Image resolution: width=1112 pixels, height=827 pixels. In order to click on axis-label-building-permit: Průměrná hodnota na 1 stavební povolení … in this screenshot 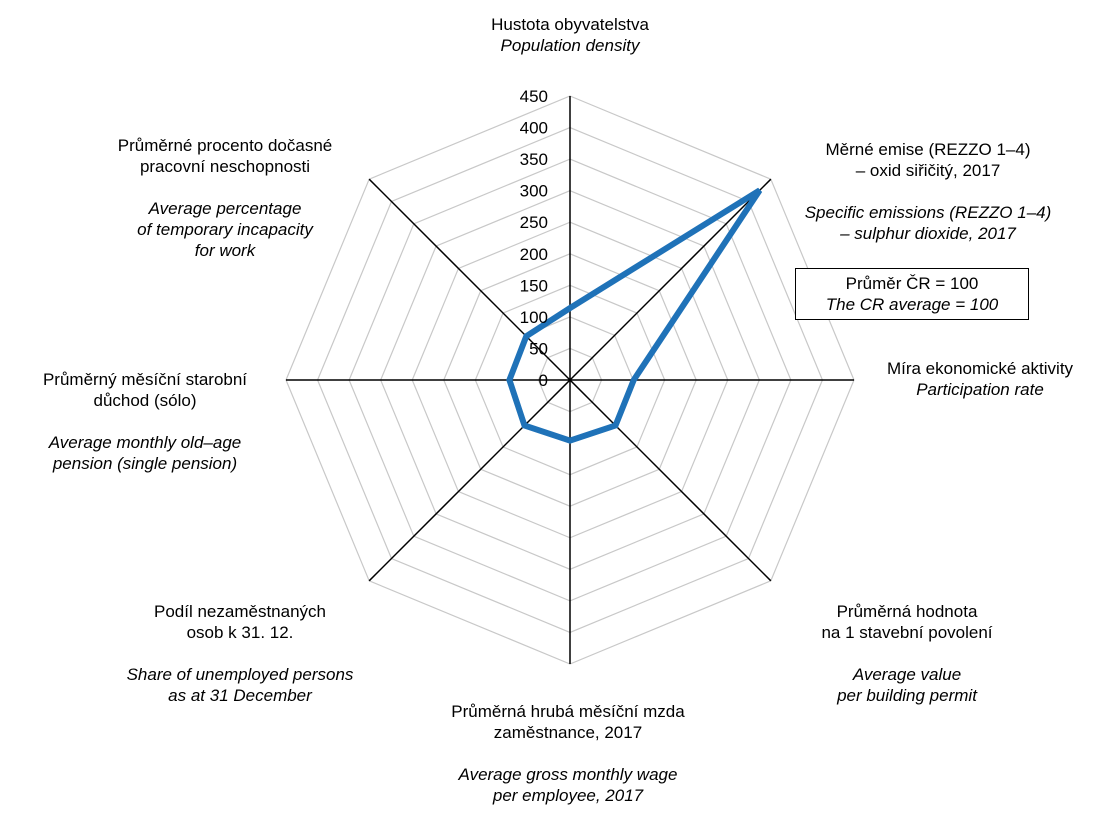, I will do `click(907, 653)`.